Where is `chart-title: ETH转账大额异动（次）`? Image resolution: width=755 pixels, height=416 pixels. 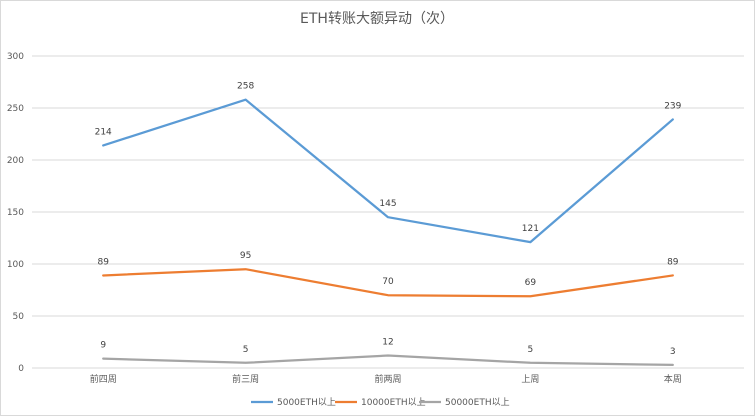
chart-title: ETH转账大额异动（次） is located at coordinates (377, 19).